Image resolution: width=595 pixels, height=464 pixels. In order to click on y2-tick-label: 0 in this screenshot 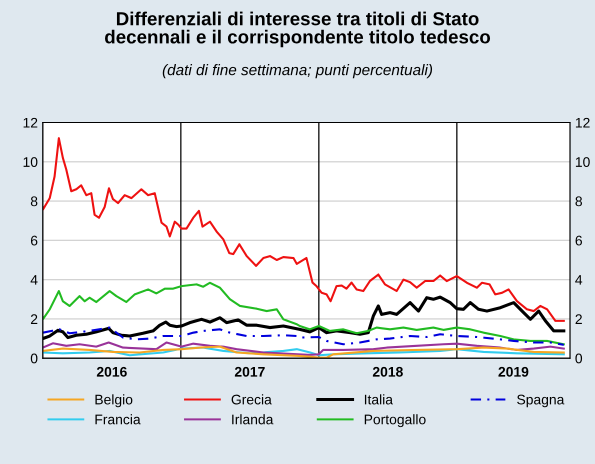, I will do `click(578, 359)`.